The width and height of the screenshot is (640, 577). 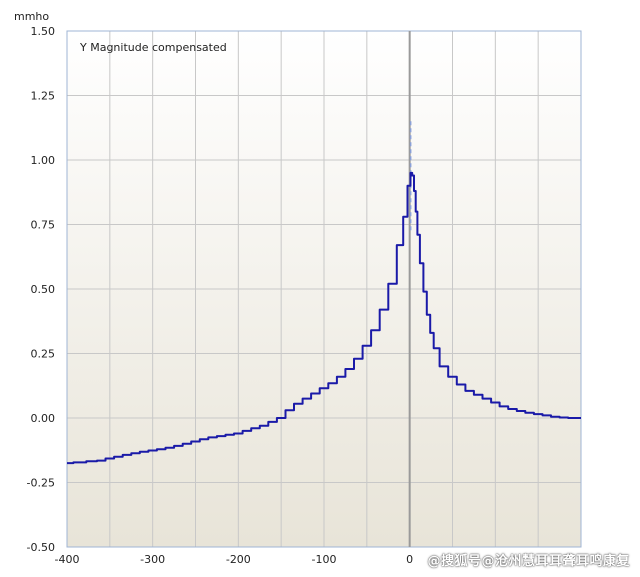 I want to click on watermark: @搜狐号@沧州慧耳耳聋耳鸣康复, so click(x=528, y=561).